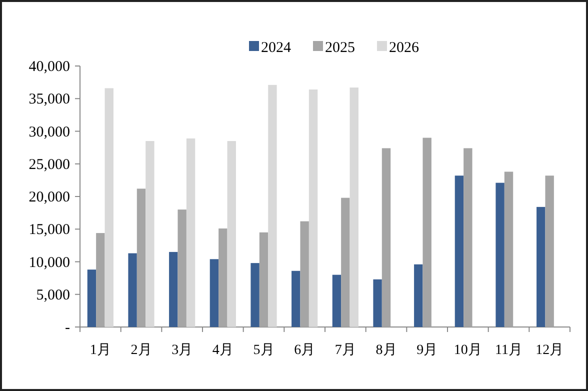  Describe the element at coordinates (305, 350) in the screenshot. I see `x-tick-label: 6月` at that location.